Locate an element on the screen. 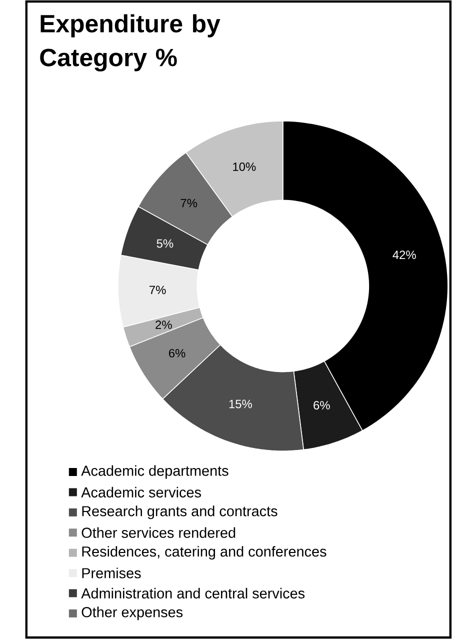  legend-label: Other expenses is located at coordinates (132, 613).